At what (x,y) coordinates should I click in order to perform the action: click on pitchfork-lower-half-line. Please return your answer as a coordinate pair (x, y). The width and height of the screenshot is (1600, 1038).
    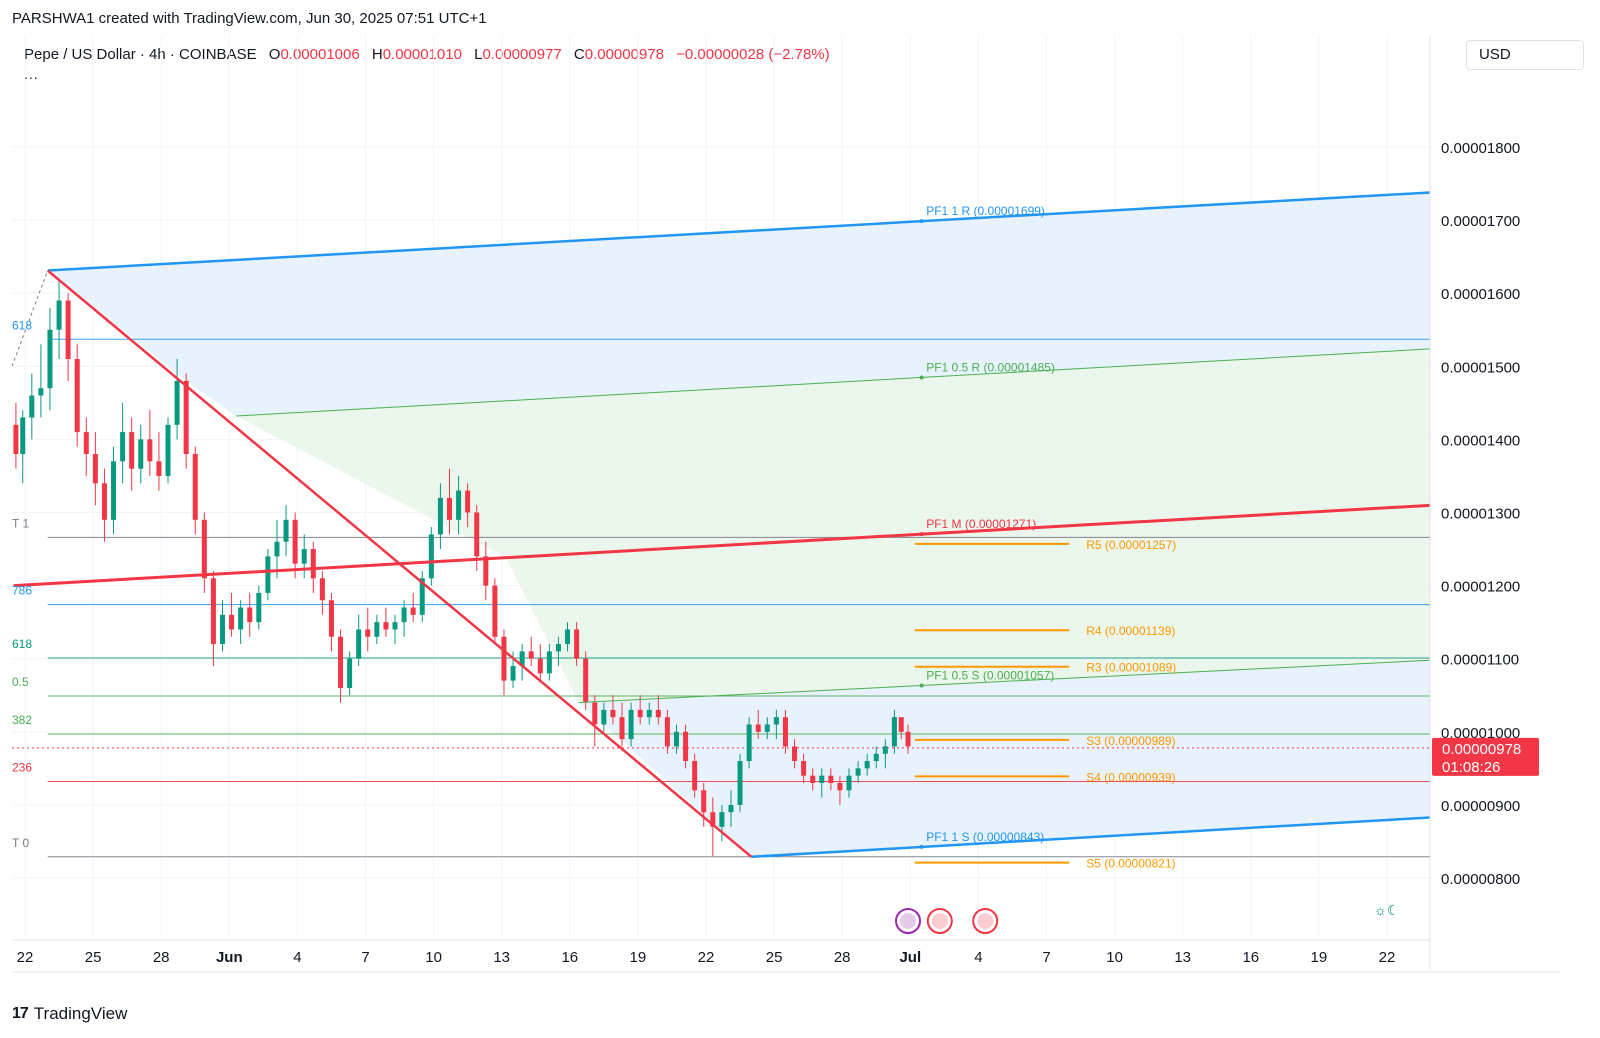
    Looking at the image, I should click on (1004, 681).